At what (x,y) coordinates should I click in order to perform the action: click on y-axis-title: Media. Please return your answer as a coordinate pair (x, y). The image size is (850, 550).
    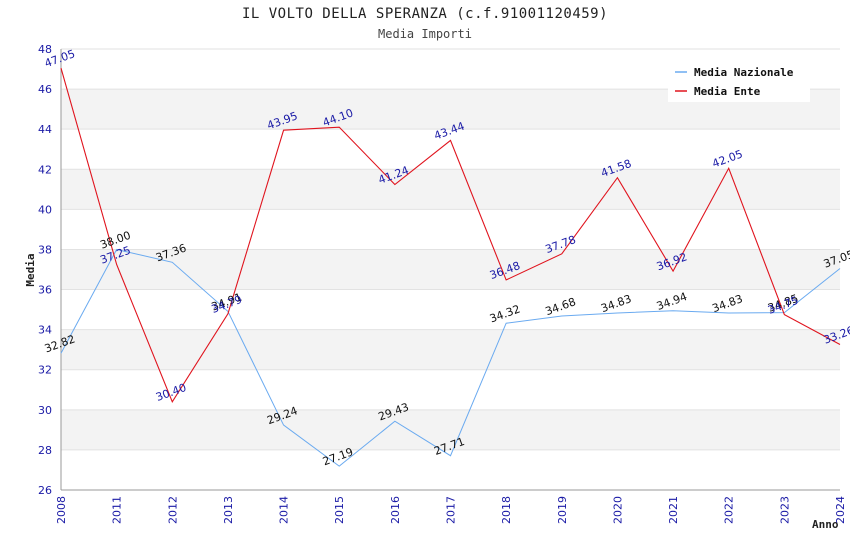
    Looking at the image, I should click on (30, 269).